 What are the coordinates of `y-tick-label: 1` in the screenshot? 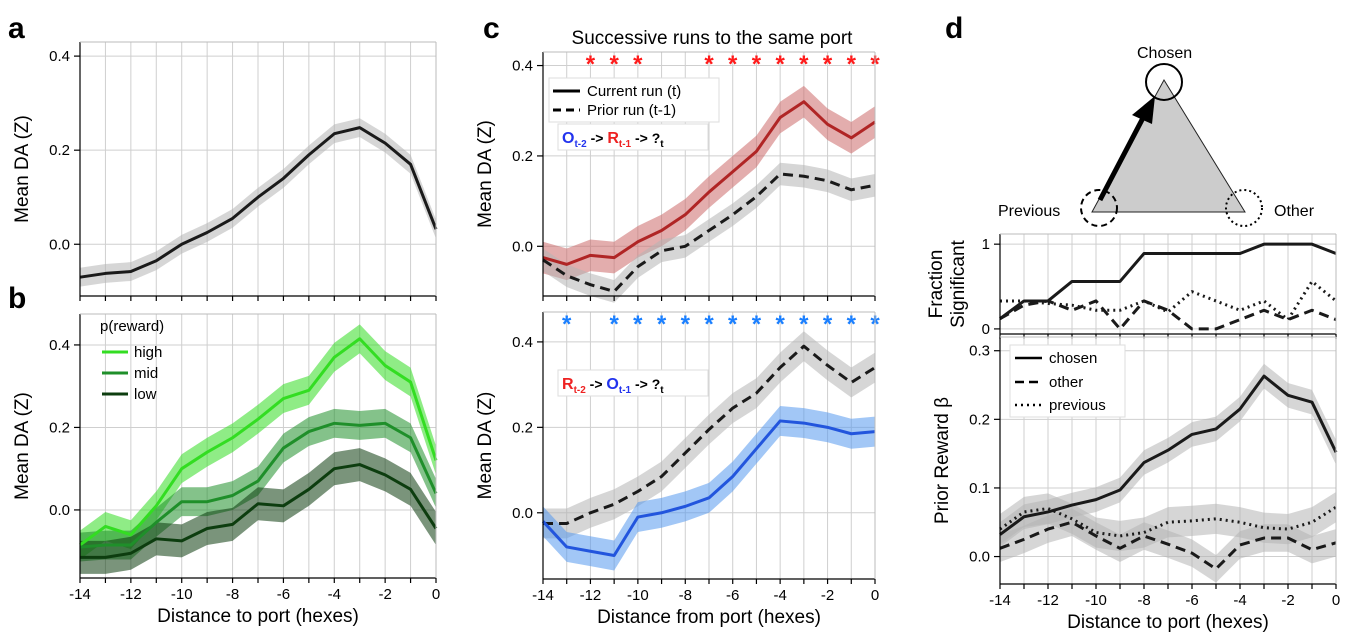 It's located at (986, 244).